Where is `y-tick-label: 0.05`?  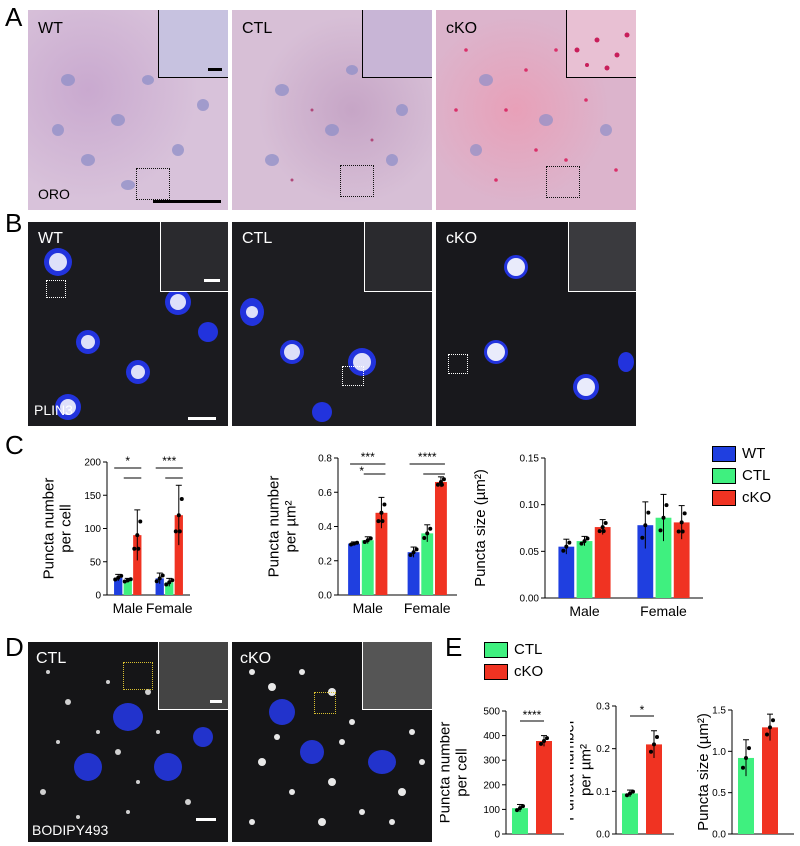 y-tick-label: 0.05 is located at coordinates (530, 552).